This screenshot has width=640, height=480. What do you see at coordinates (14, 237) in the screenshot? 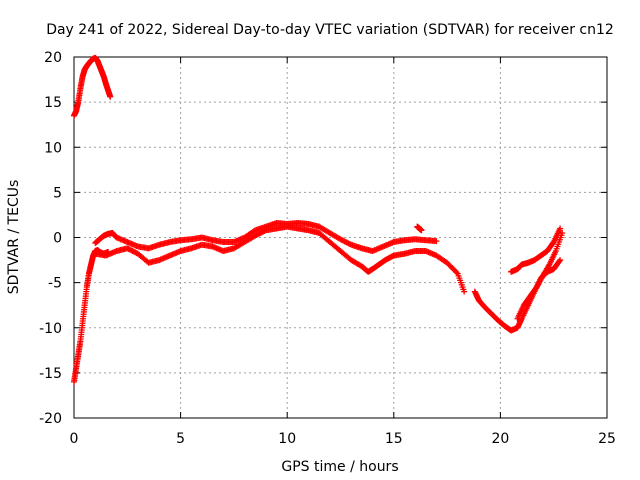
I see `y-axis-label: SDTVAR / TECUs` at bounding box center [14, 237].